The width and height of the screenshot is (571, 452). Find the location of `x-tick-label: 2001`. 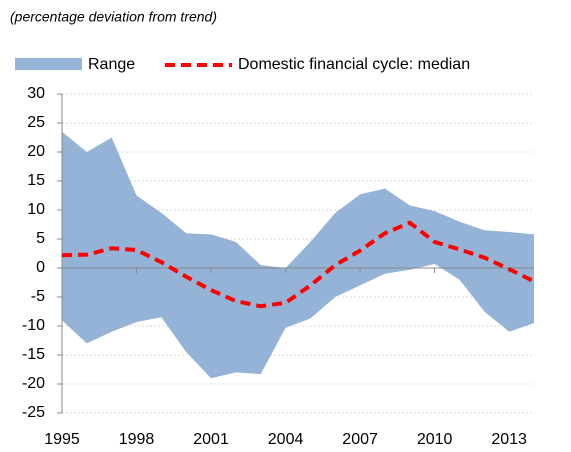

x-tick-label: 2001 is located at coordinates (211, 439).